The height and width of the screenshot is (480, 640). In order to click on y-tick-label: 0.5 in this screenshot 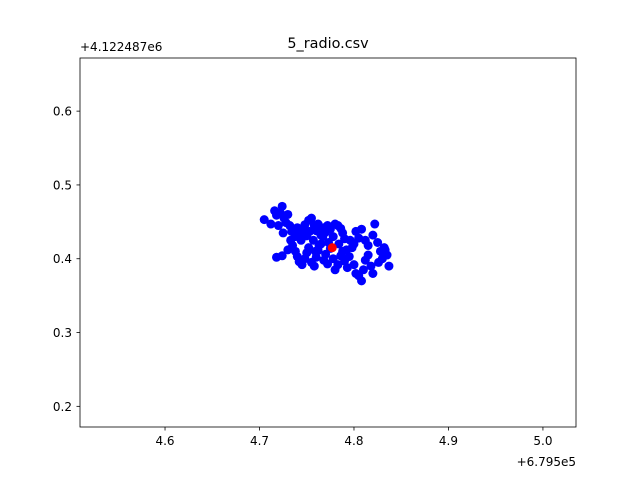, I will do `click(62, 185)`.